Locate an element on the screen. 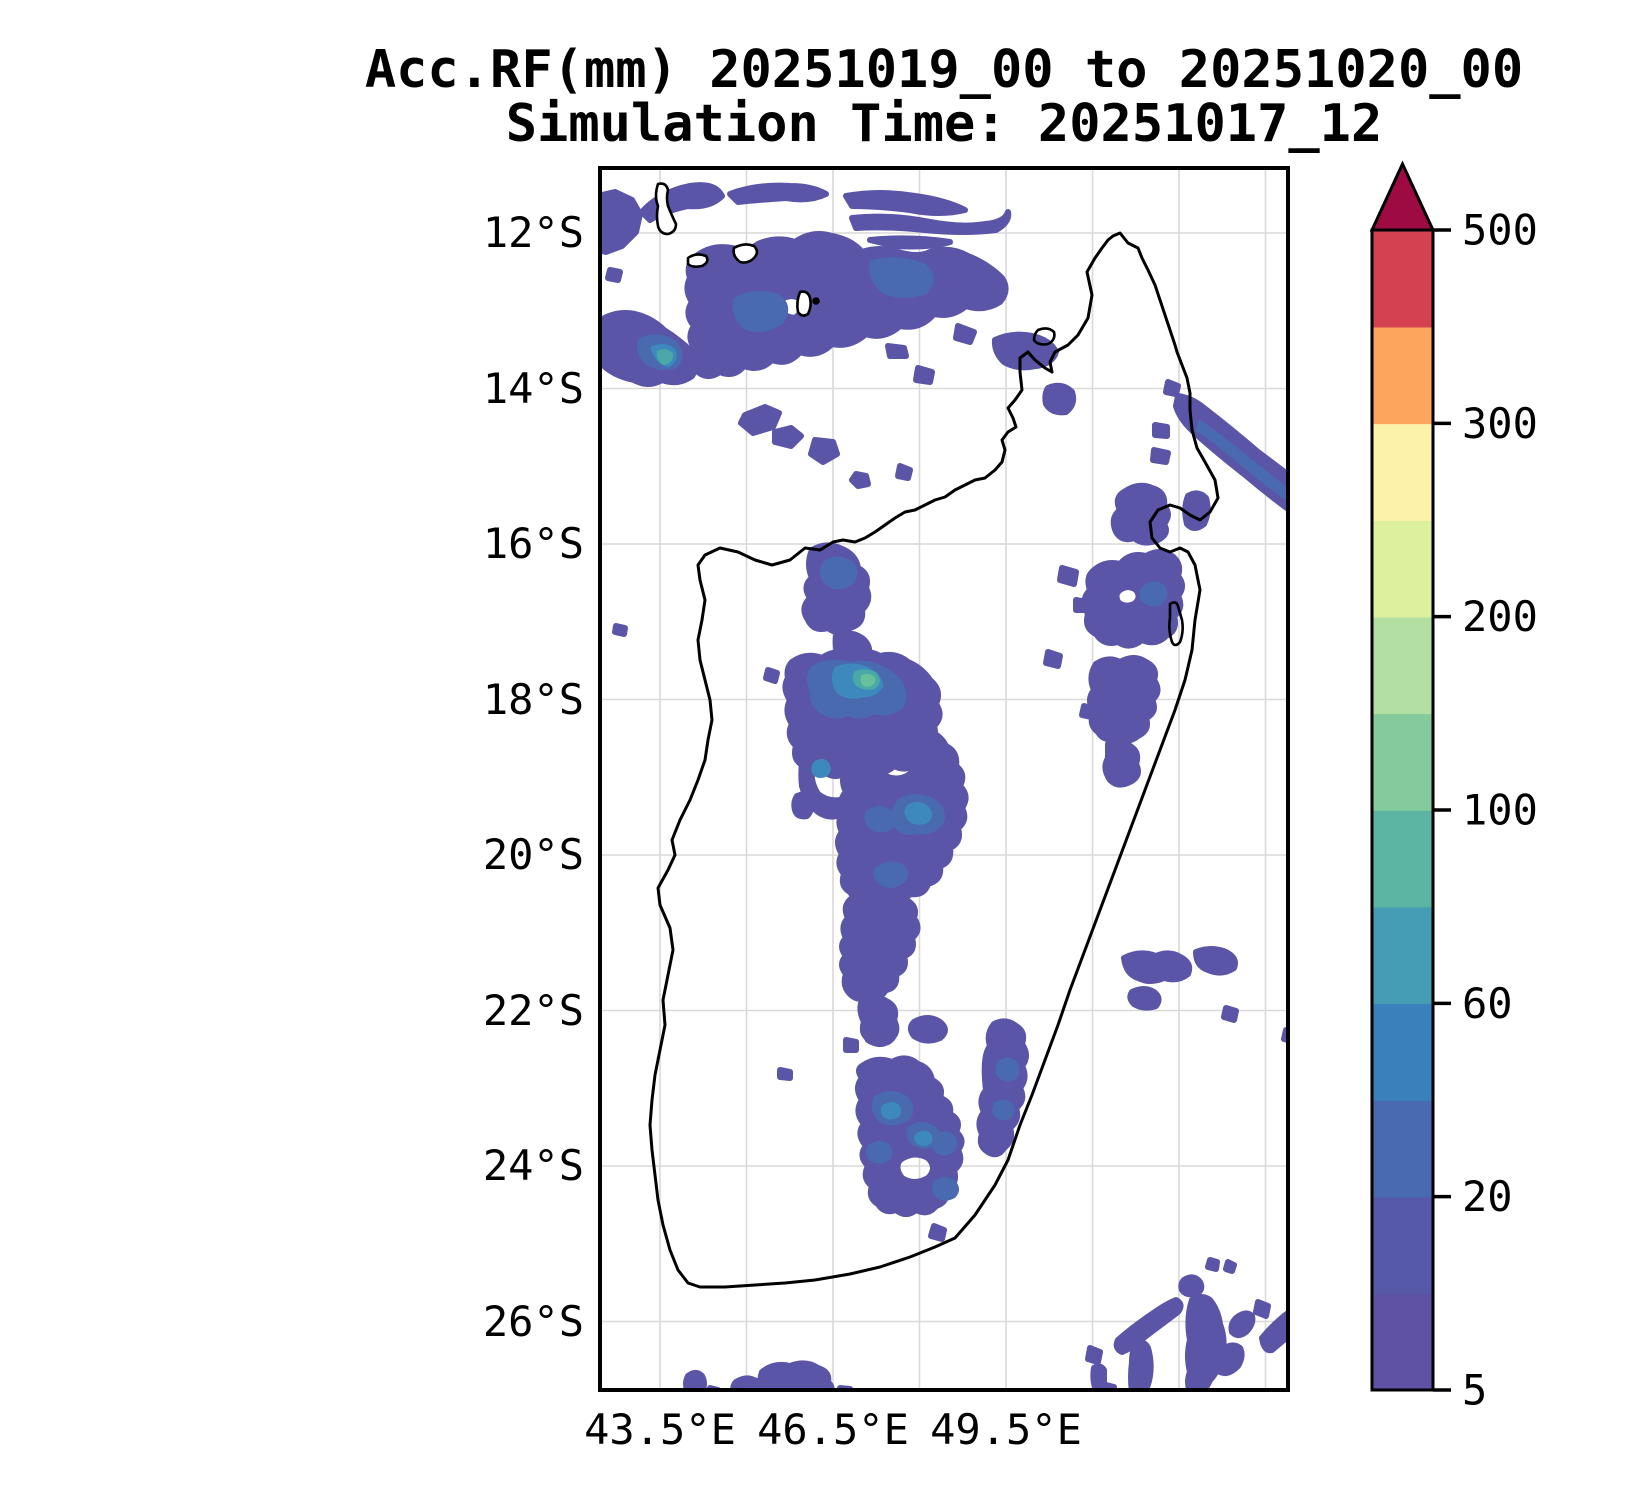 This screenshot has width=1650, height=1500. lat-tick-label: 16°S is located at coordinates (533, 543).